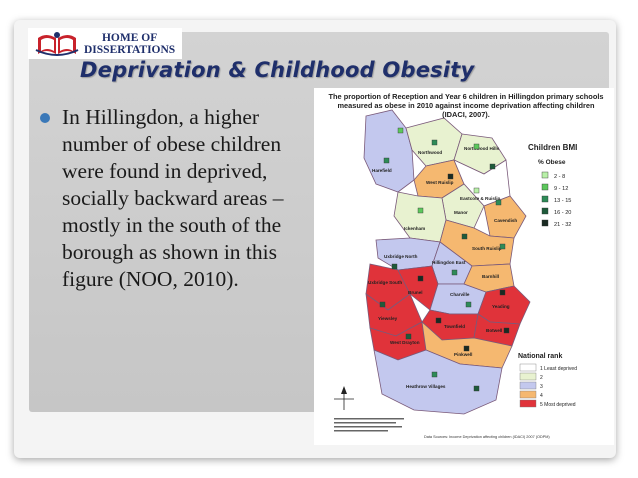 The image size is (638, 478). Describe the element at coordinates (541, 378) in the screenshot. I see `legend-rank-label-2: 2` at that location.